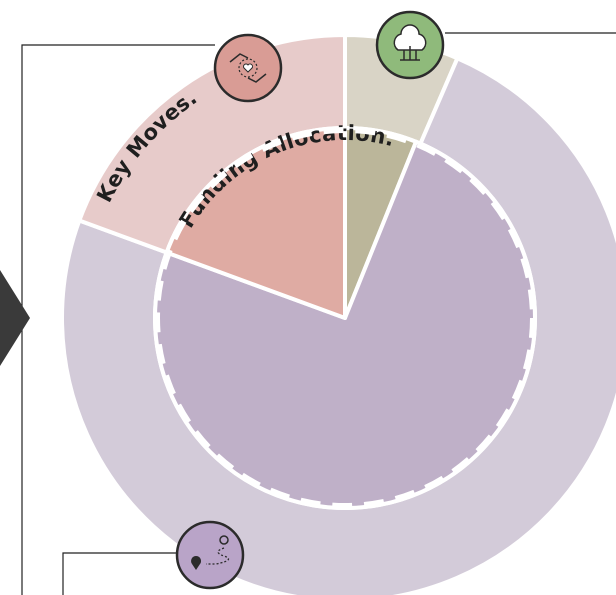 The height and width of the screenshot is (595, 616). What do you see at coordinates (121, 573) in the screenshot?
I see `frame-line` at bounding box center [121, 573].